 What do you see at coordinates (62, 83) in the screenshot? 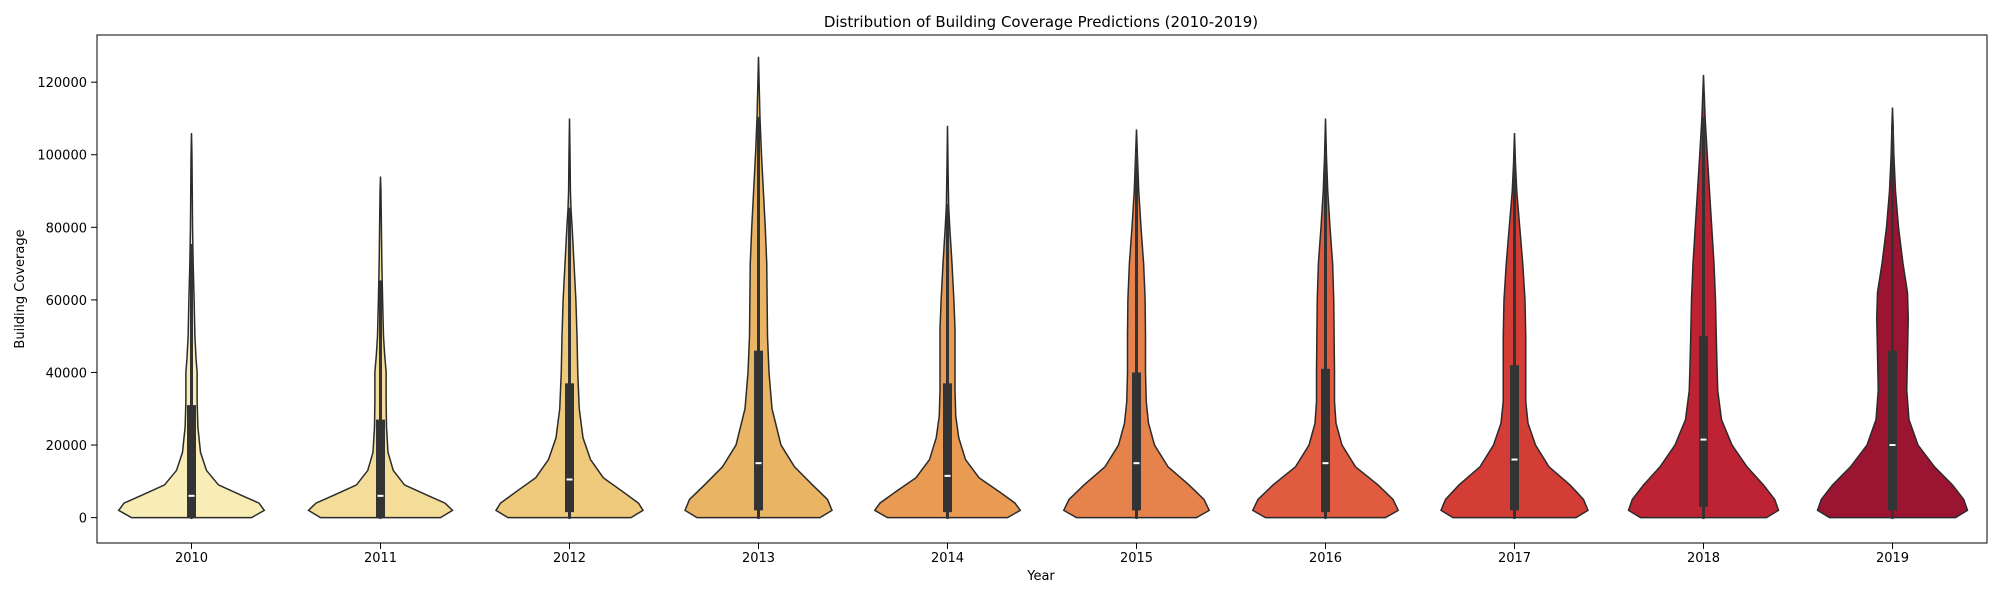
I see `y-tick-label-6: 120000` at bounding box center [62, 83].